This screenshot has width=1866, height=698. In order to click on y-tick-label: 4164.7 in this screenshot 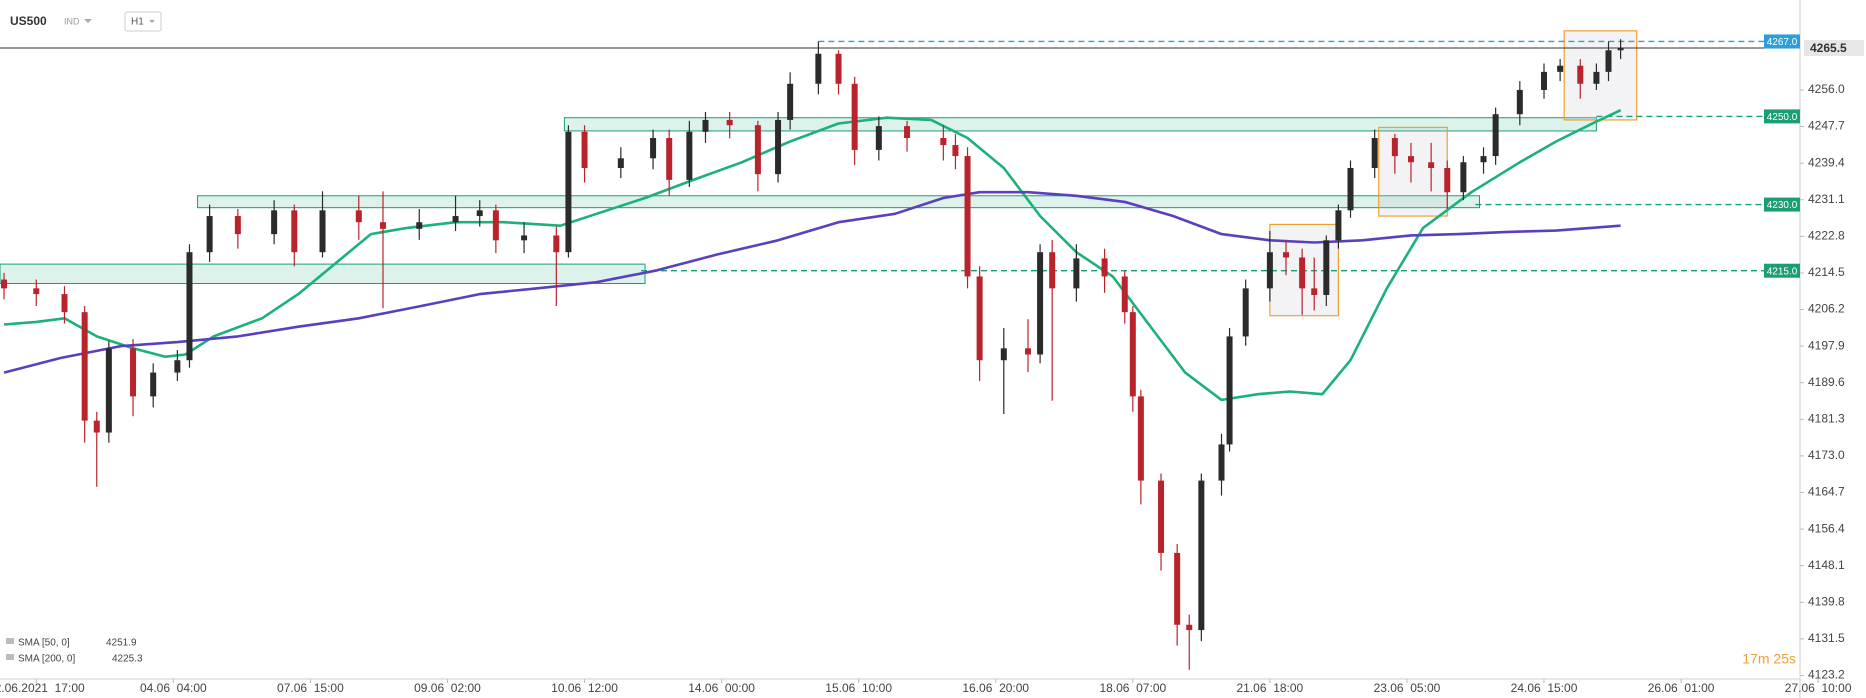, I will do `click(1826, 492)`.